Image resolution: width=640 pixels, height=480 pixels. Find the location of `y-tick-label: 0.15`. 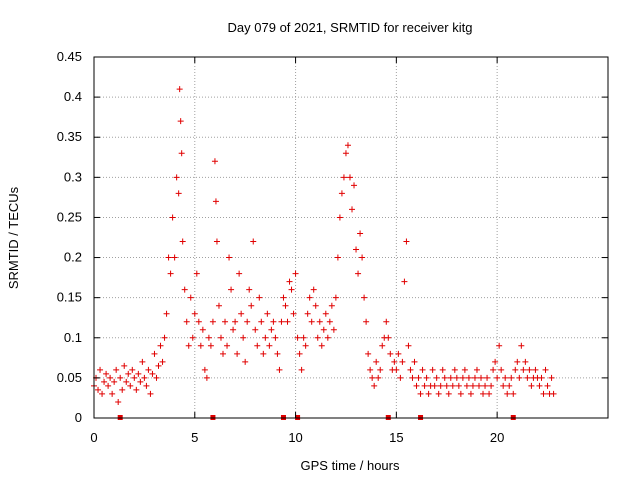

y-tick-label: 0.15 is located at coordinates (69, 297).